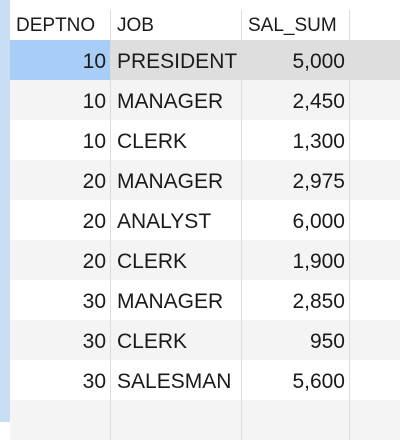 This screenshot has width=400, height=440. What do you see at coordinates (176, 220) in the screenshot?
I see `cell-job: ANALYST` at bounding box center [176, 220].